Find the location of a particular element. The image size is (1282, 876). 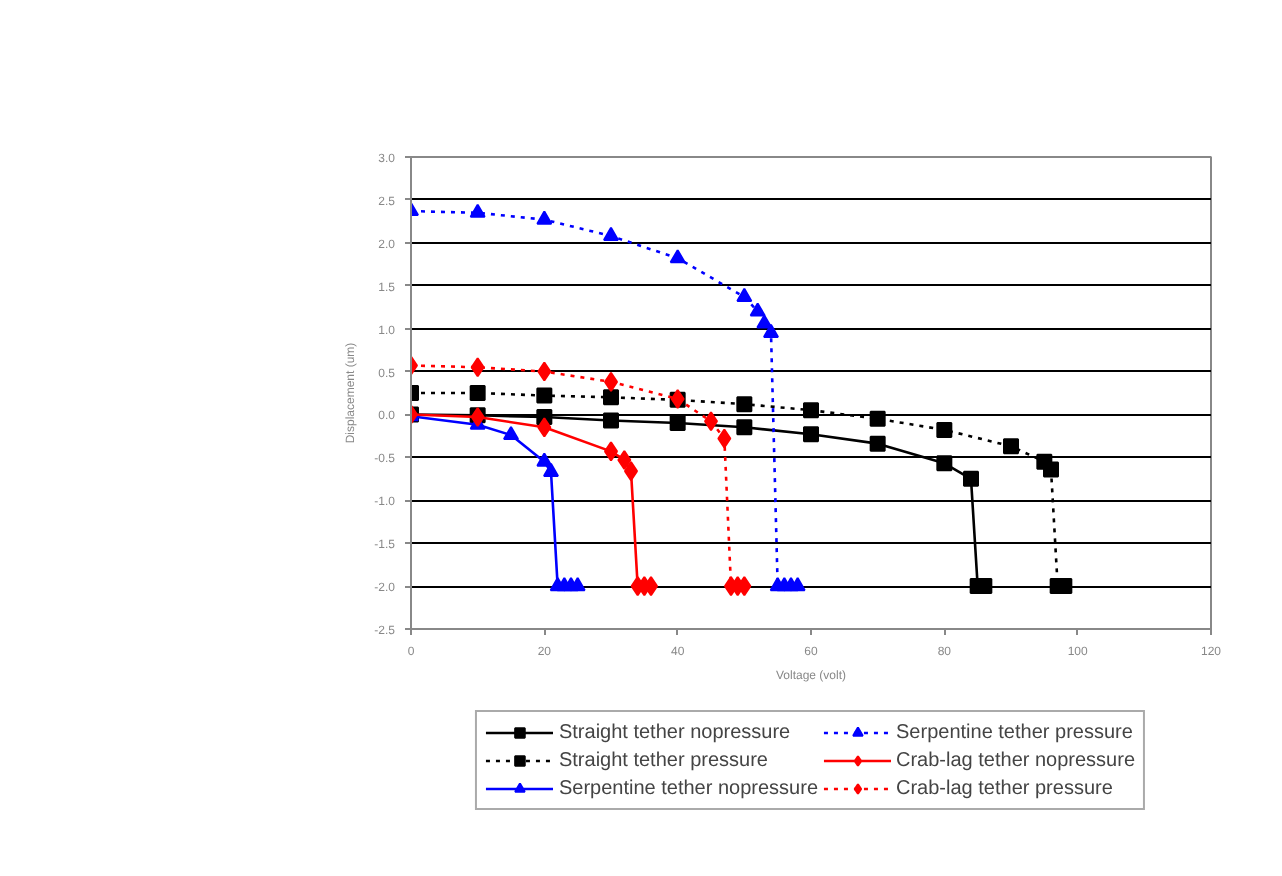

legend-label: Straight tether nopressure is located at coordinates (674, 732).